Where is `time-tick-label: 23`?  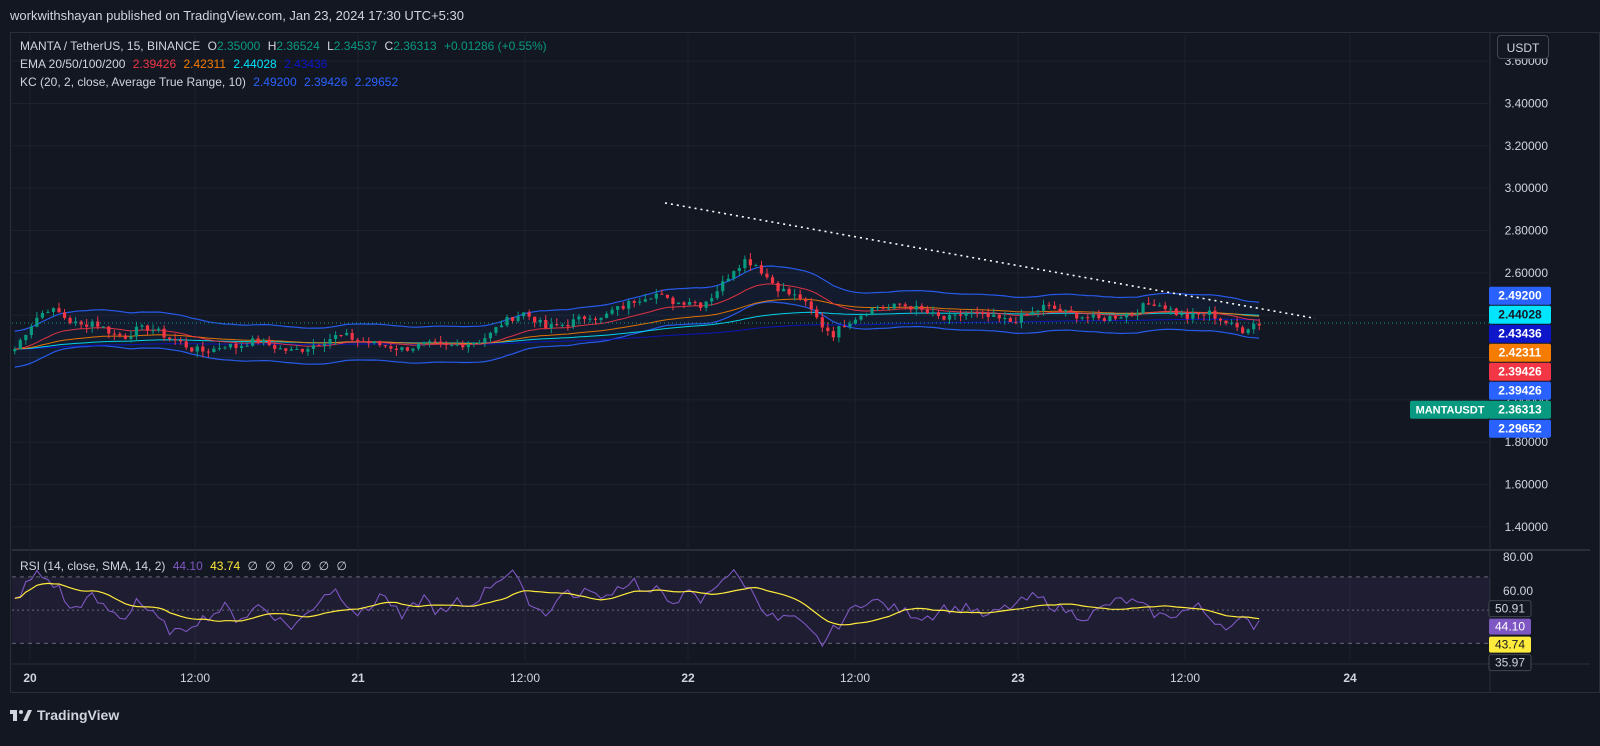 time-tick-label: 23 is located at coordinates (1018, 678).